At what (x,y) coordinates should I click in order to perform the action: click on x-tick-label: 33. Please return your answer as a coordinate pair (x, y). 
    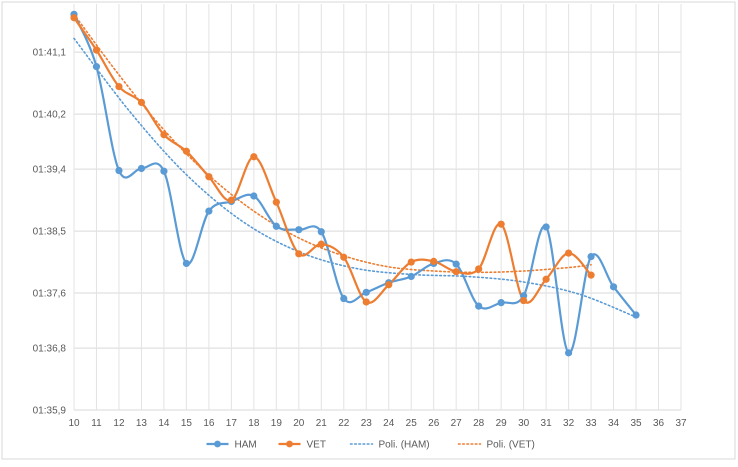
    Looking at the image, I should click on (592, 423).